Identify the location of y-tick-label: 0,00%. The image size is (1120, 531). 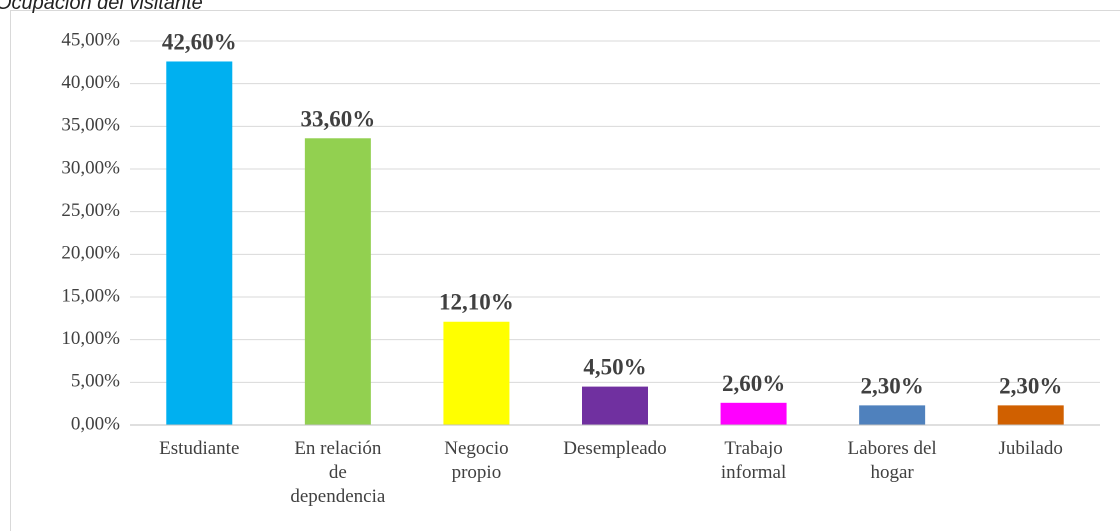
(95, 423).